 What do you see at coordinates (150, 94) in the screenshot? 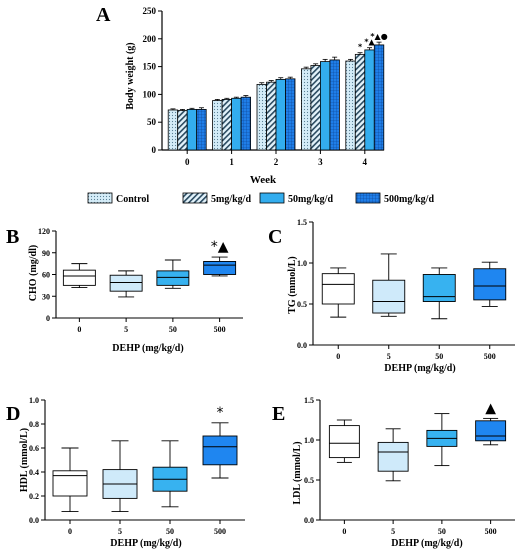
I see `panel-a-y-tick-label: 100` at bounding box center [150, 94].